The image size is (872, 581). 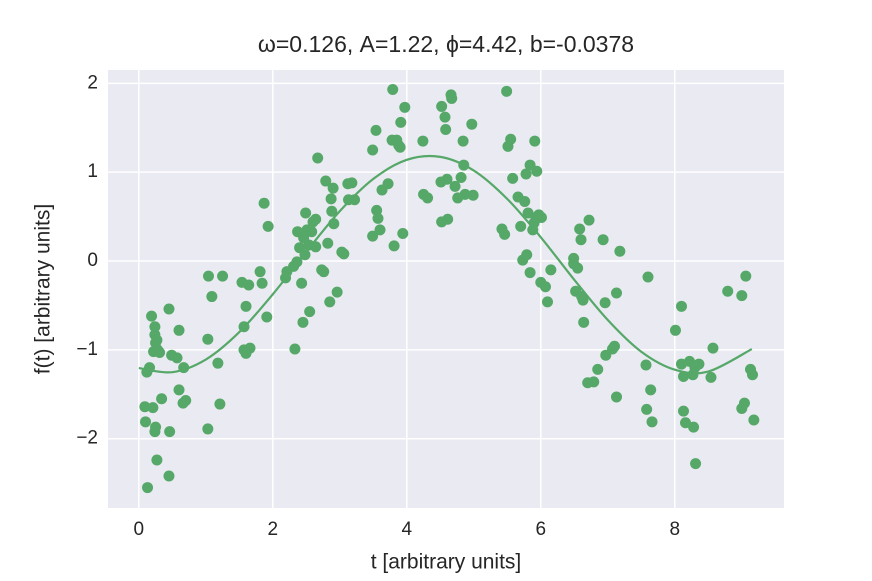 I want to click on y-tick-label: 0, so click(x=92, y=260).